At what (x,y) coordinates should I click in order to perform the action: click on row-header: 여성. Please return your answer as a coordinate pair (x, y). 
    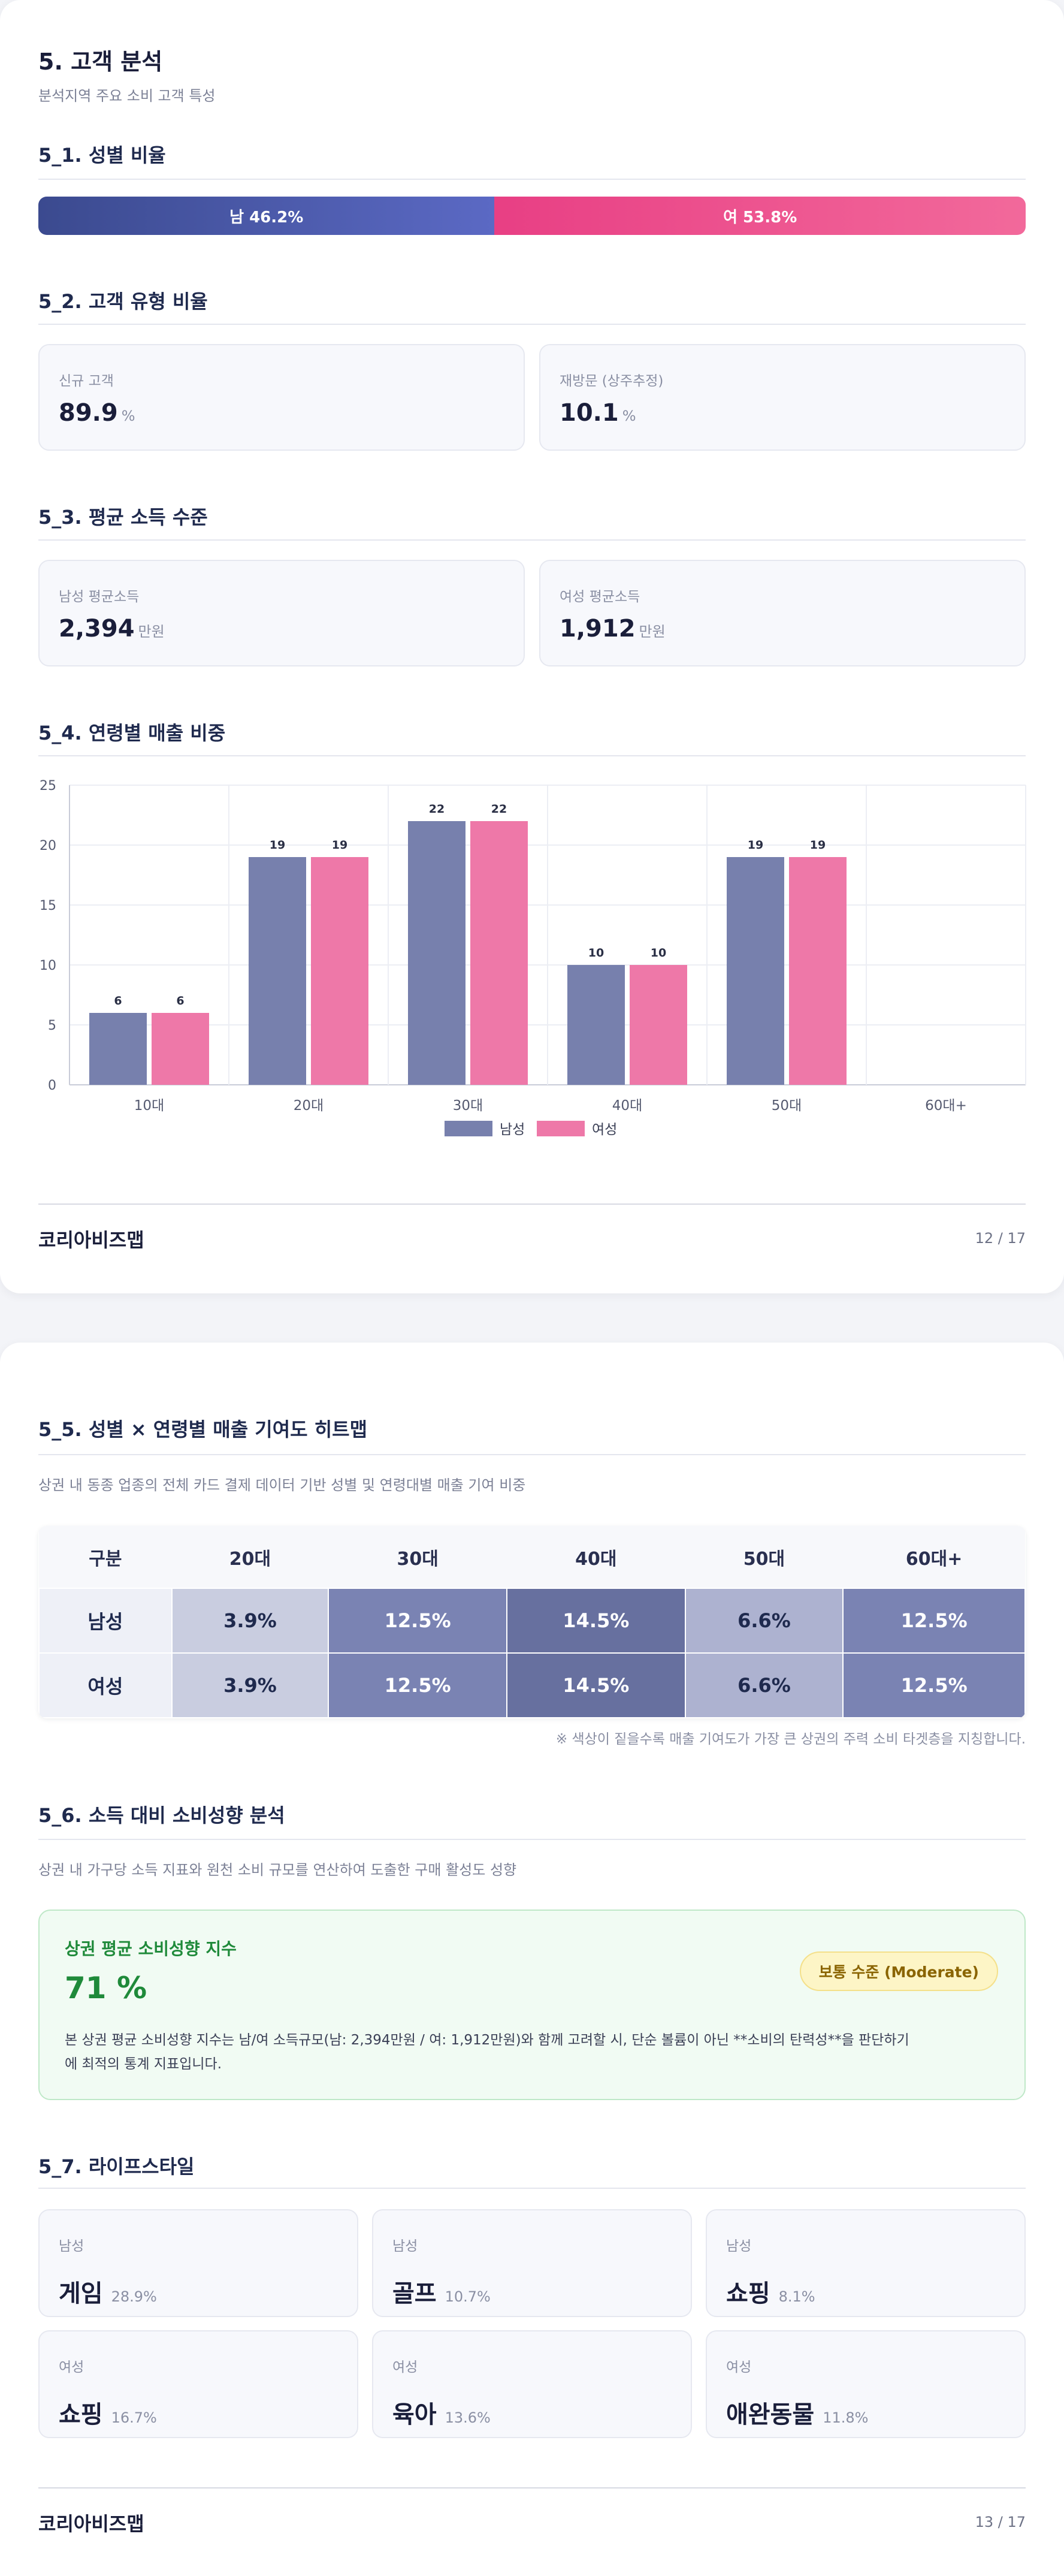
    Looking at the image, I should click on (105, 1685).